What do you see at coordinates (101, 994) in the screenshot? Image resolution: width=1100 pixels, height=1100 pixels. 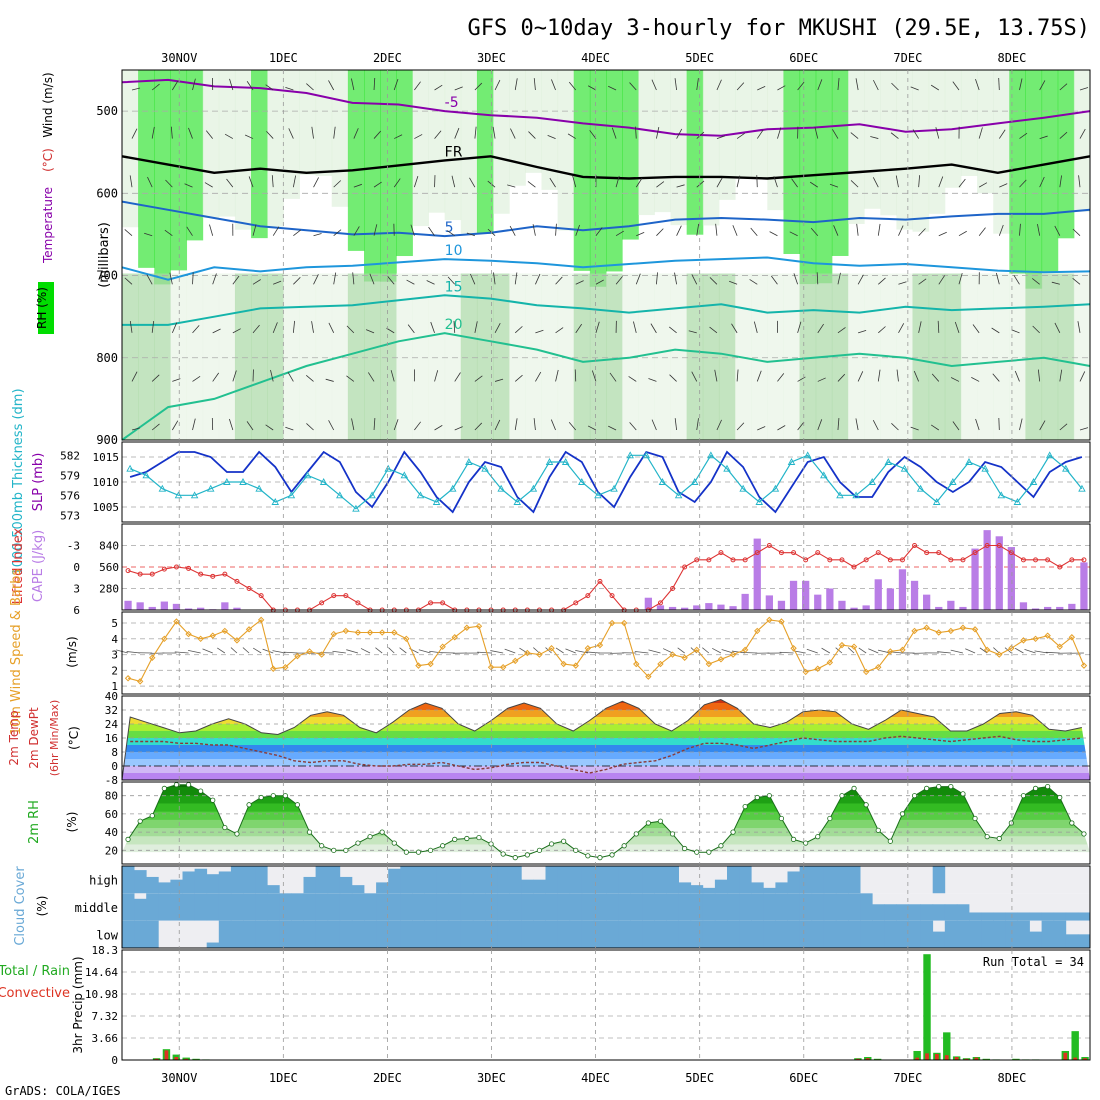 I see `precip-tick-label: 10.98` at bounding box center [101, 994].